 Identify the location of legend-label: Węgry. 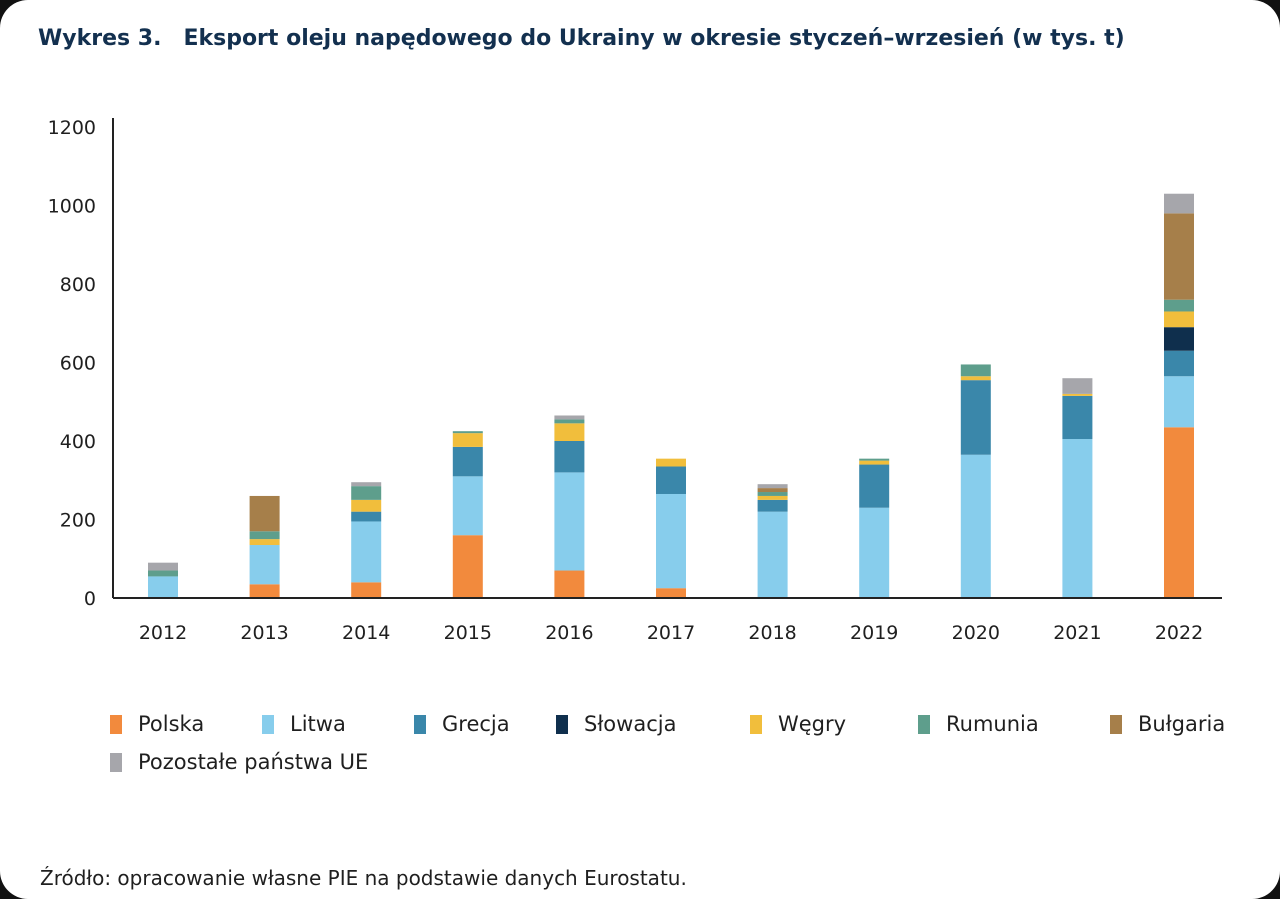
(812, 724).